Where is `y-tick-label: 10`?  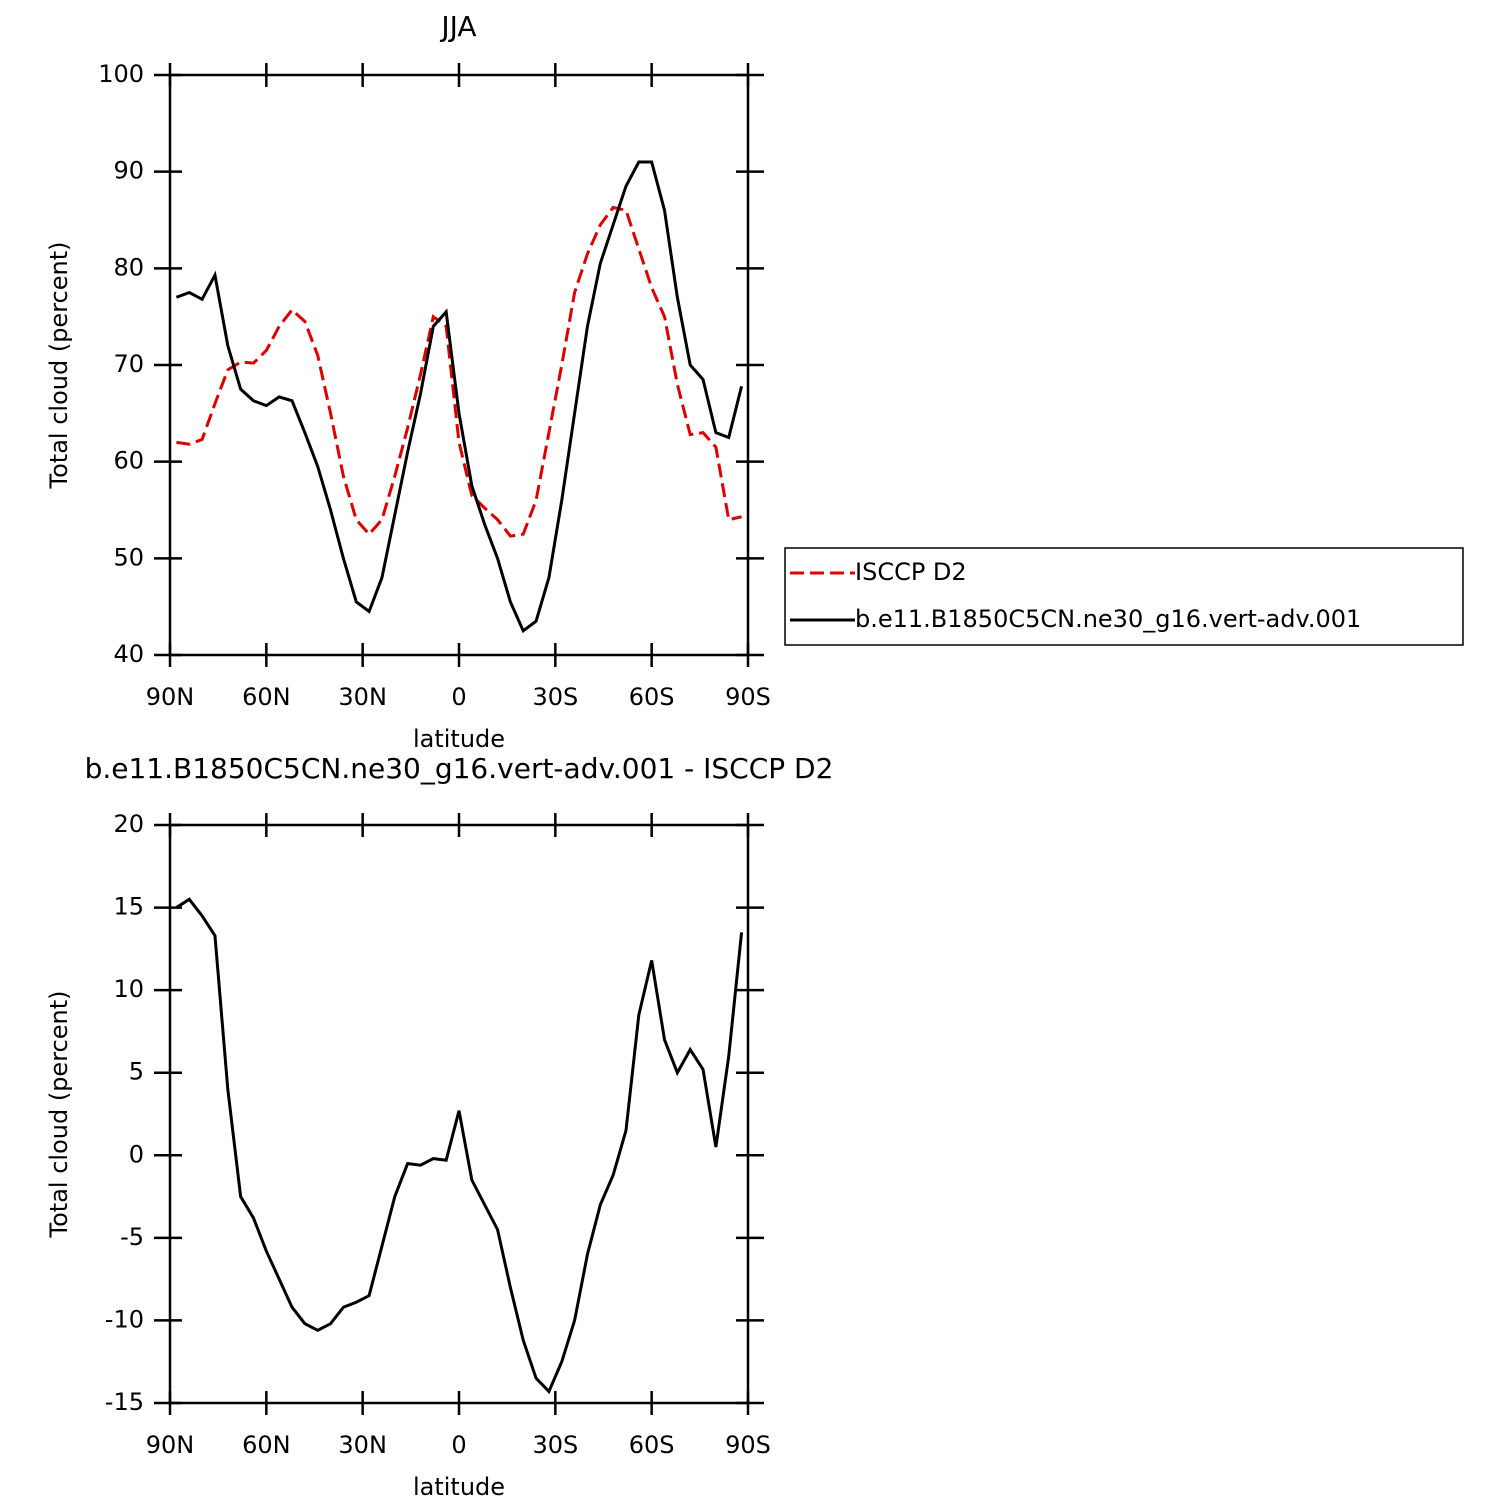 y-tick-label: 10 is located at coordinates (128, 989).